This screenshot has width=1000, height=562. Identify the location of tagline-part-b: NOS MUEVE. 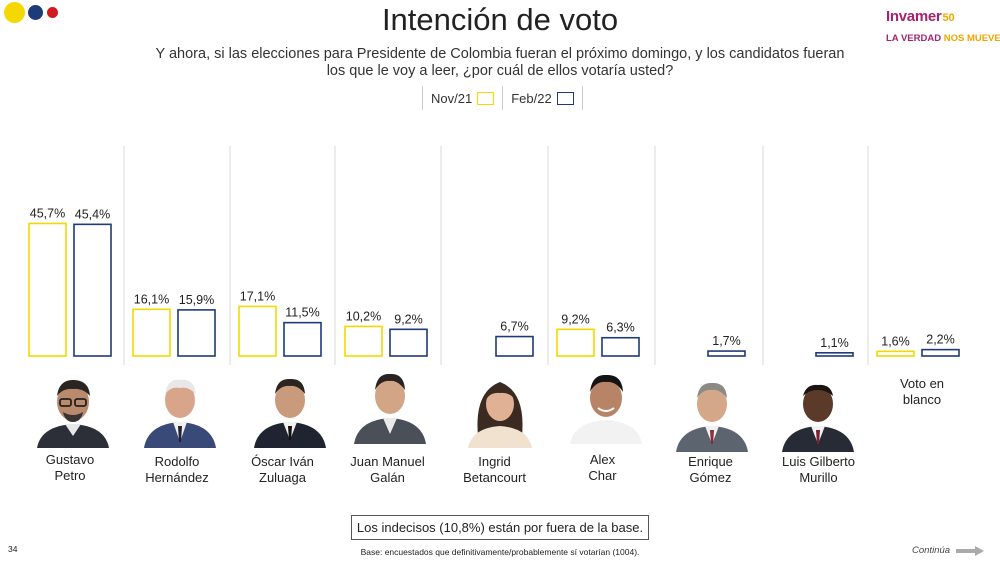
(971, 38).